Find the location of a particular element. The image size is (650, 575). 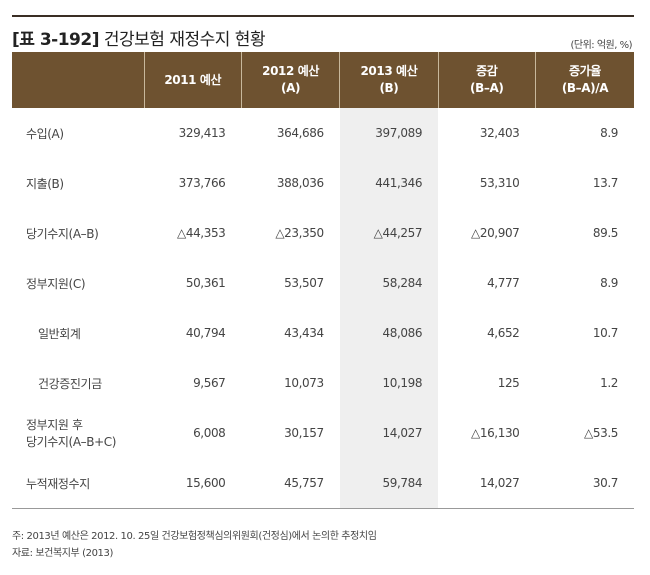

table-cell: 40,794 is located at coordinates (205, 333).